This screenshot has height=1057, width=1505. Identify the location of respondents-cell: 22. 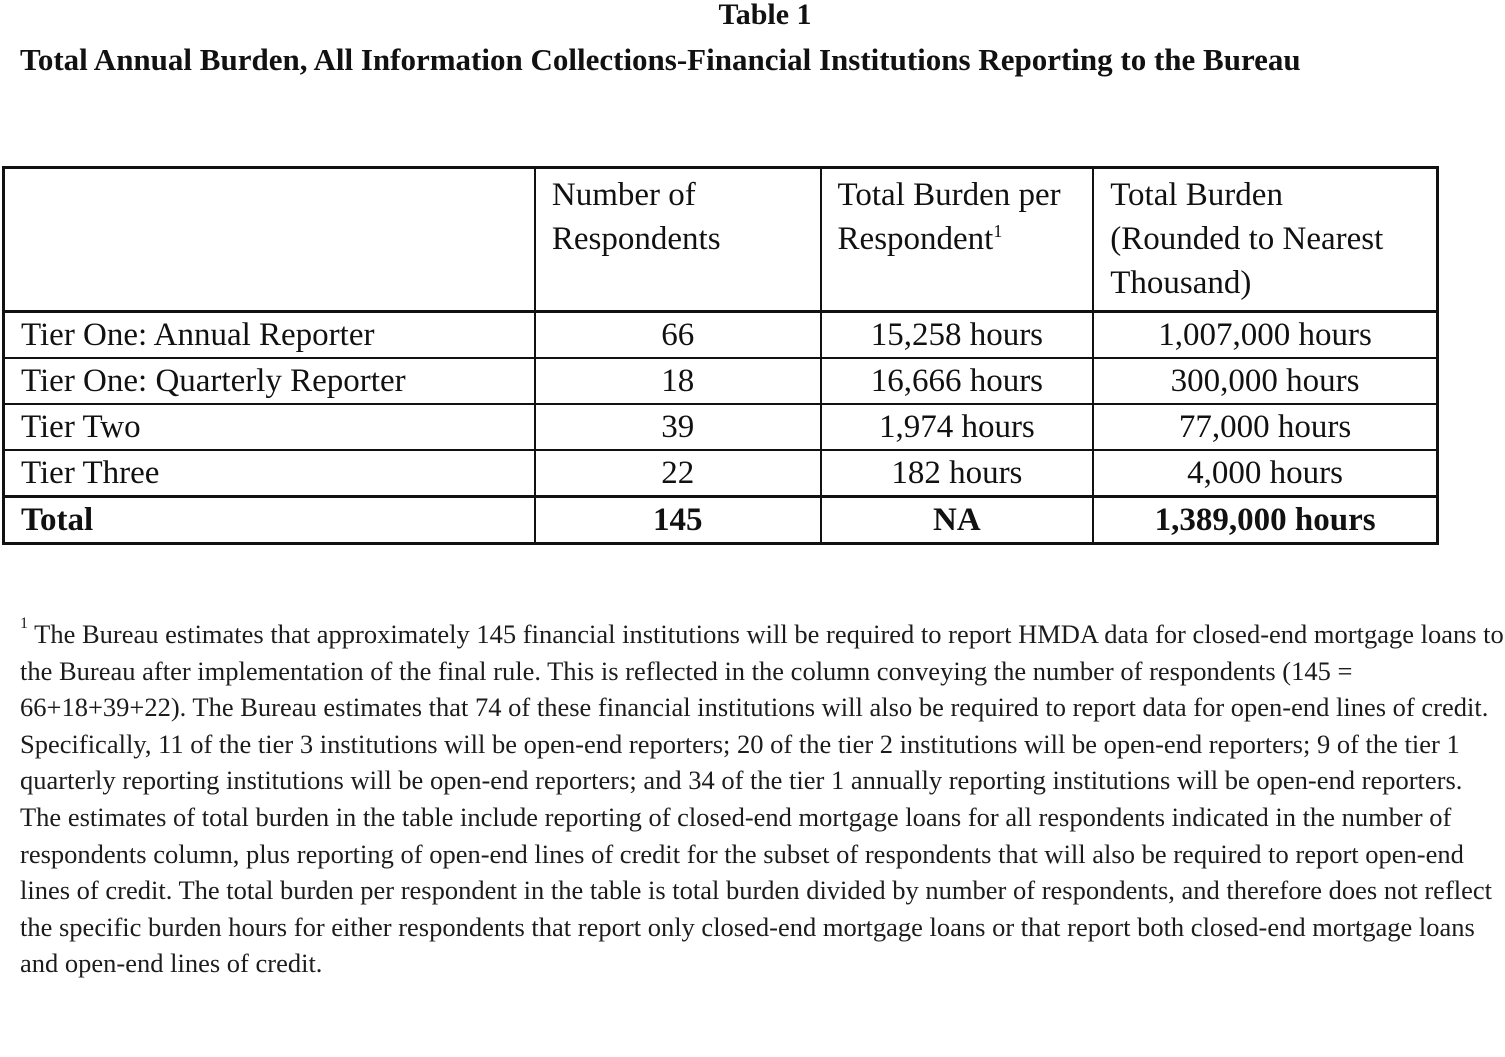
(677, 473).